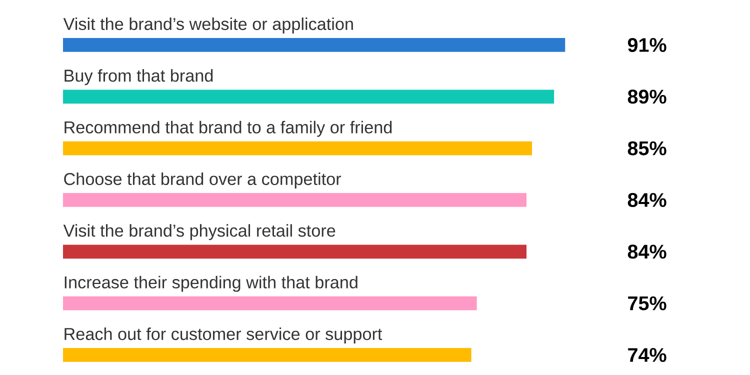  Describe the element at coordinates (647, 45) in the screenshot. I see `data-label: 91%` at that location.